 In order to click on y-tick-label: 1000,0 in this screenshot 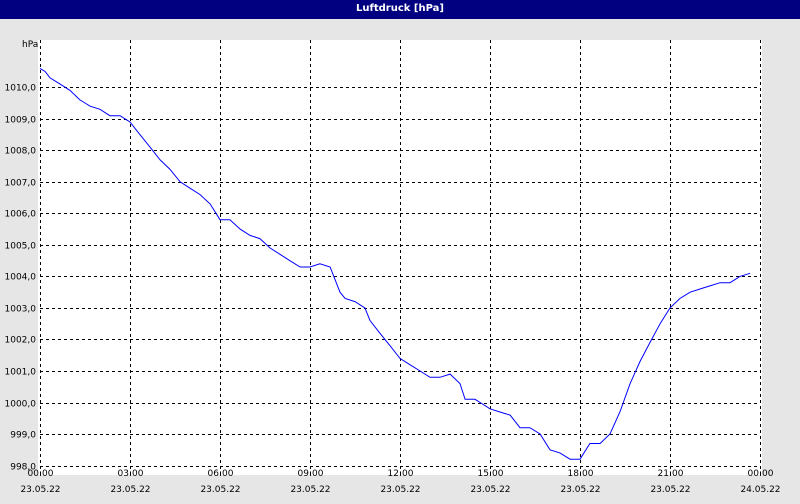, I will do `click(21, 405)`.